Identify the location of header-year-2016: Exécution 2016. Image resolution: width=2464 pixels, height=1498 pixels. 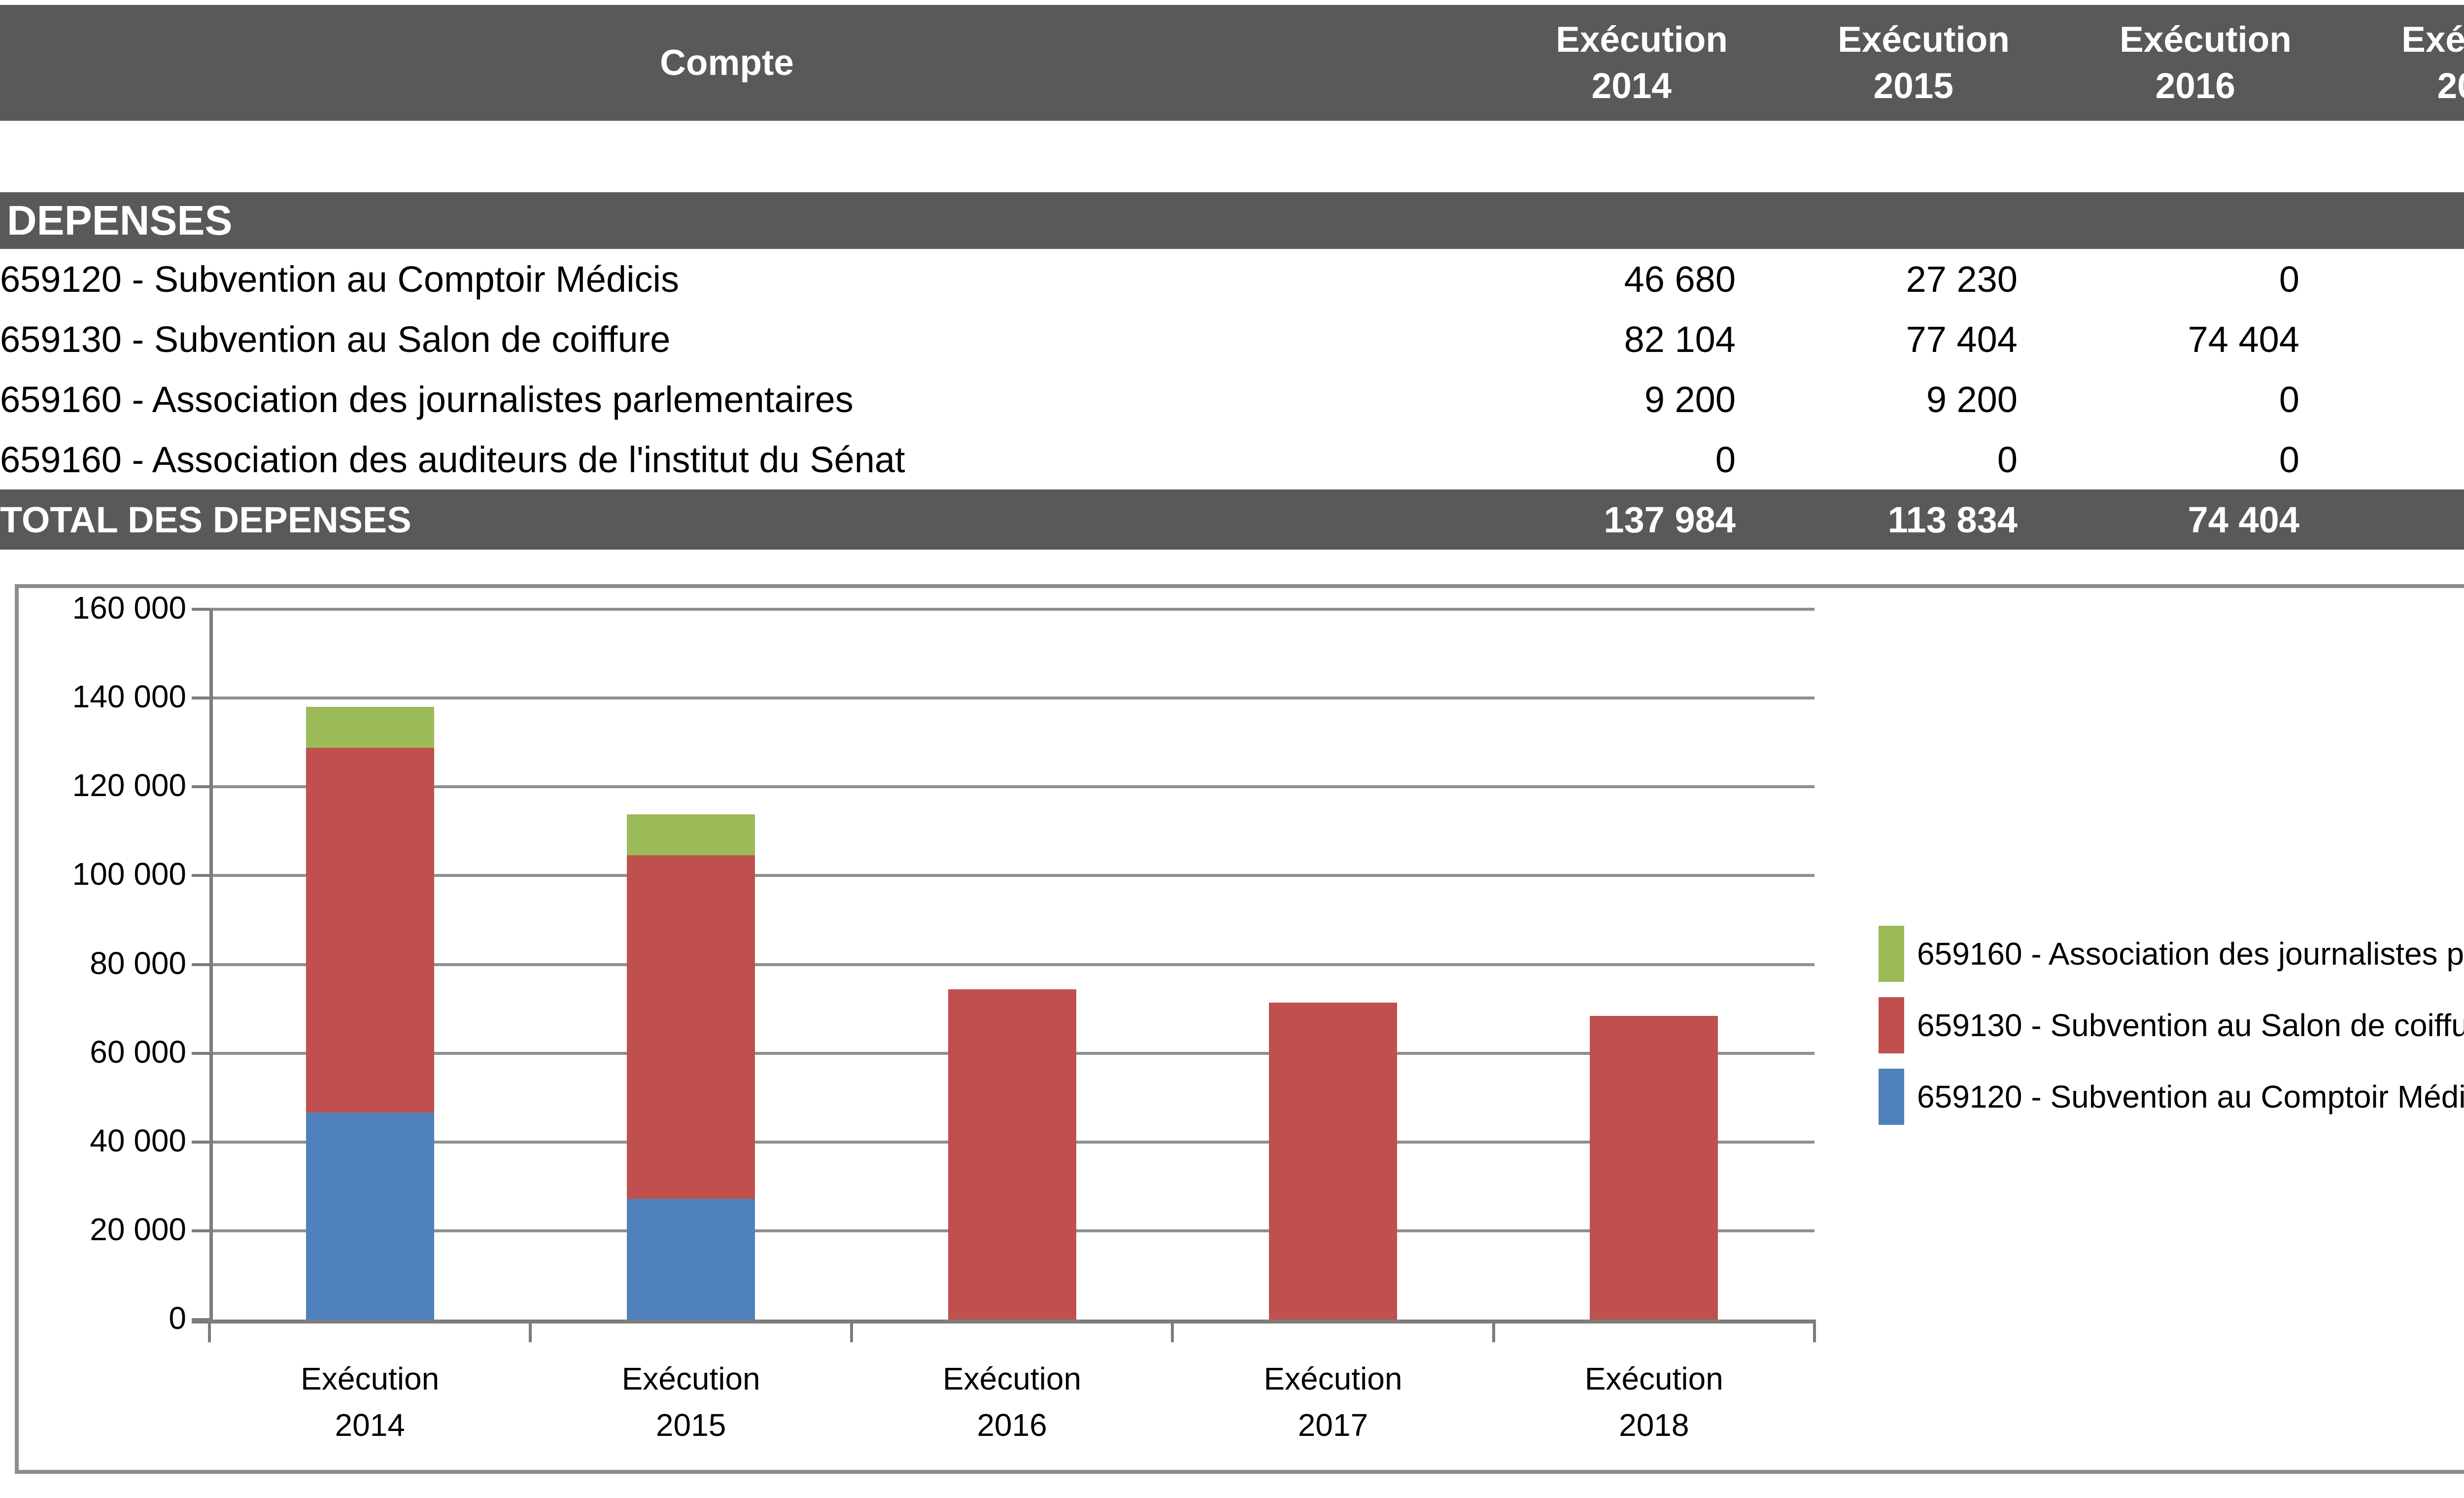
(2158, 63).